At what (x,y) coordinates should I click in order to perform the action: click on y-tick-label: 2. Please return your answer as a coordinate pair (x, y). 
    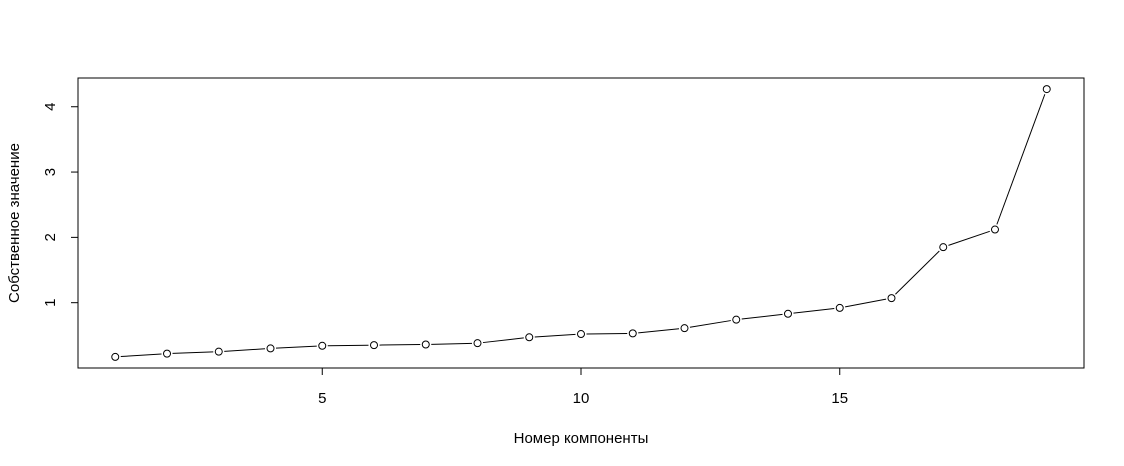
    Looking at the image, I should click on (50, 237).